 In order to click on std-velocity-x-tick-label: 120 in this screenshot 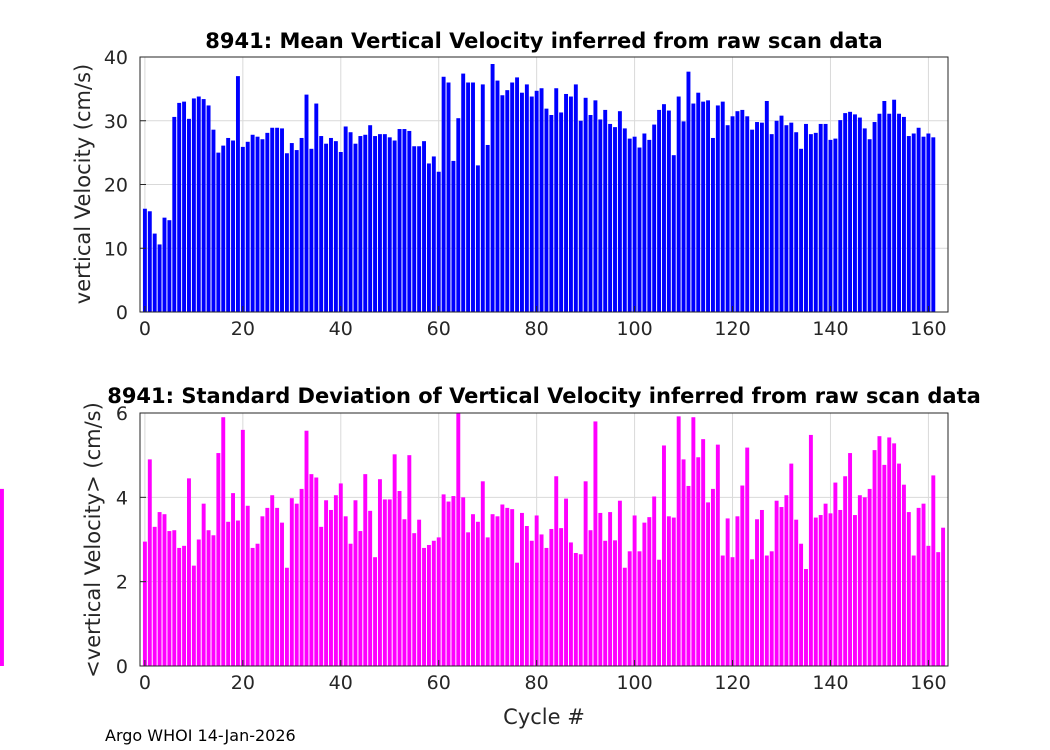, I will do `click(732, 683)`.